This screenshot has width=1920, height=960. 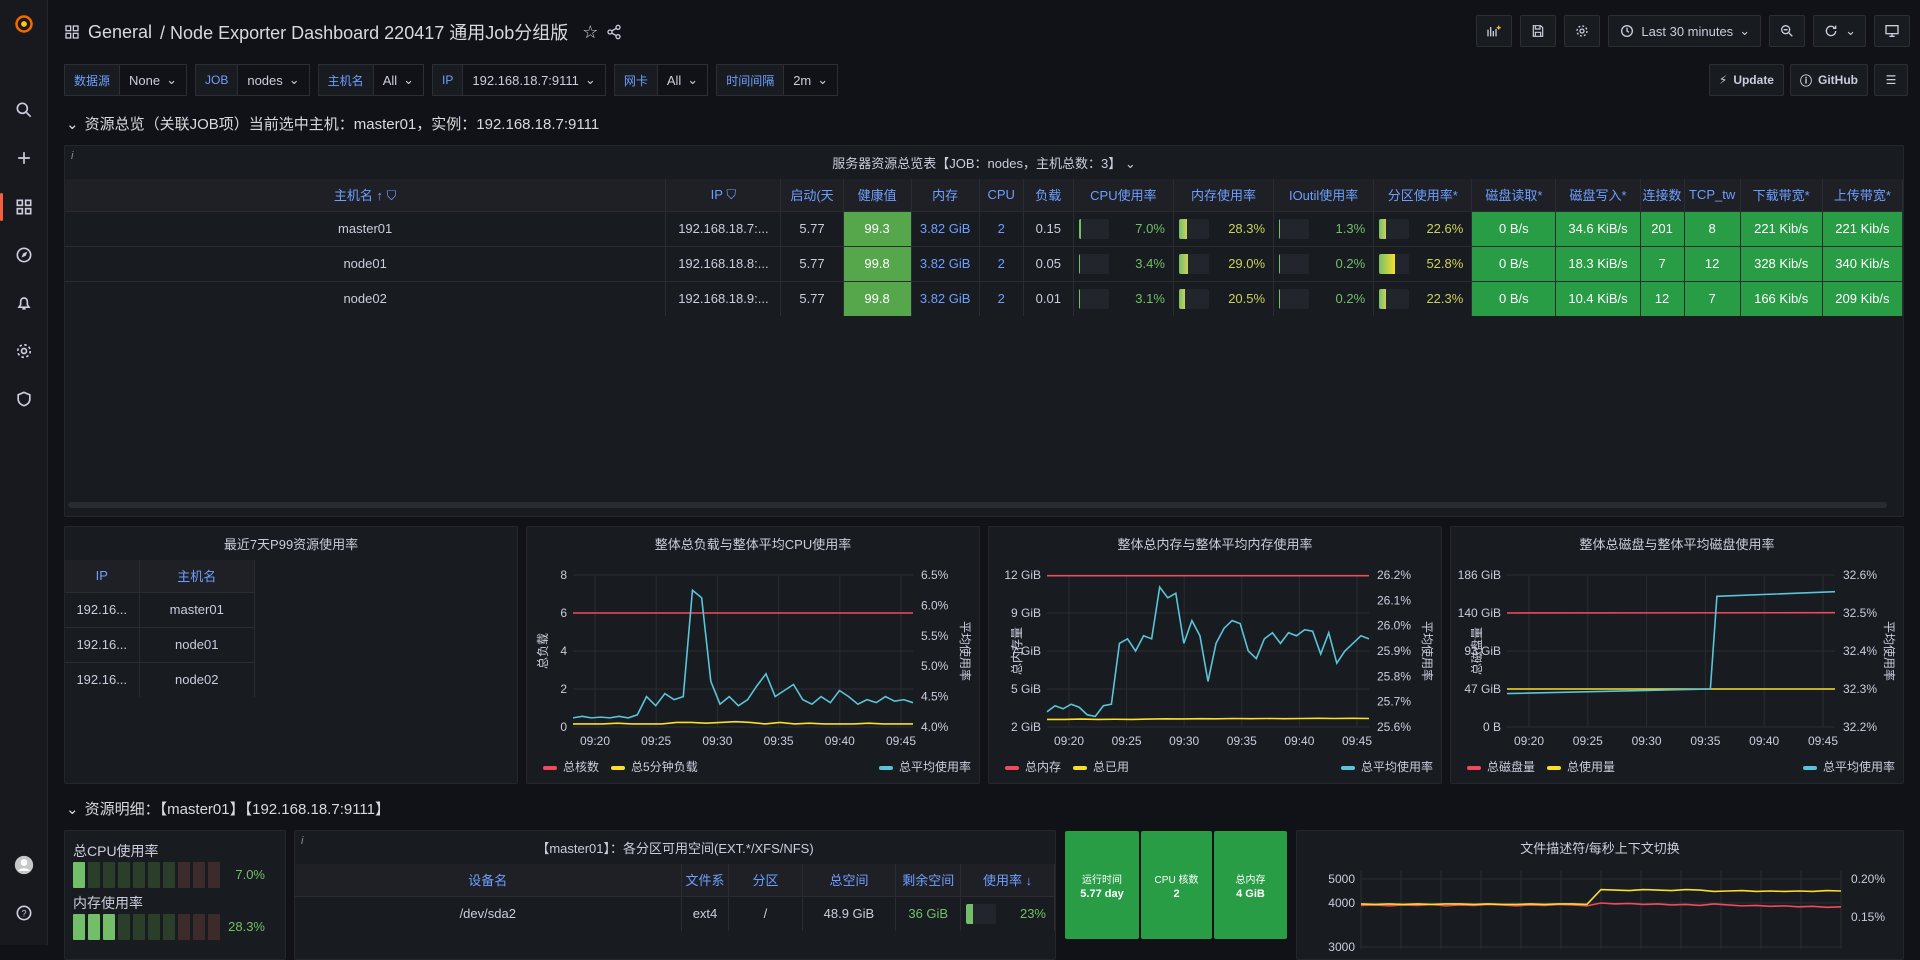 I want to click on dashboards-icon, so click(x=24, y=207).